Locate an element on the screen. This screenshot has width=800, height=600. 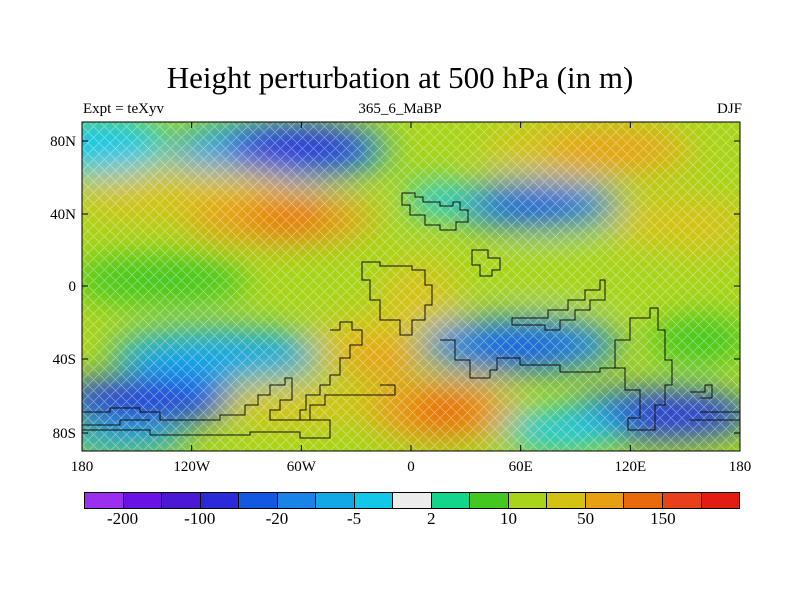
y-tick-label: 40S is located at coordinates (64, 360).